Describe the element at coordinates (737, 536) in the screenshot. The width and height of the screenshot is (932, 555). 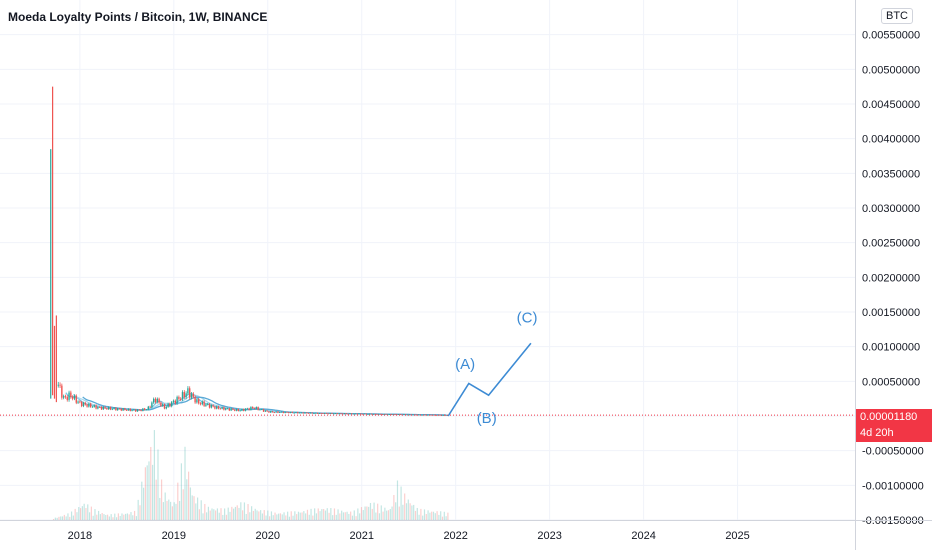
I see `x-tick-label: 2025` at that location.